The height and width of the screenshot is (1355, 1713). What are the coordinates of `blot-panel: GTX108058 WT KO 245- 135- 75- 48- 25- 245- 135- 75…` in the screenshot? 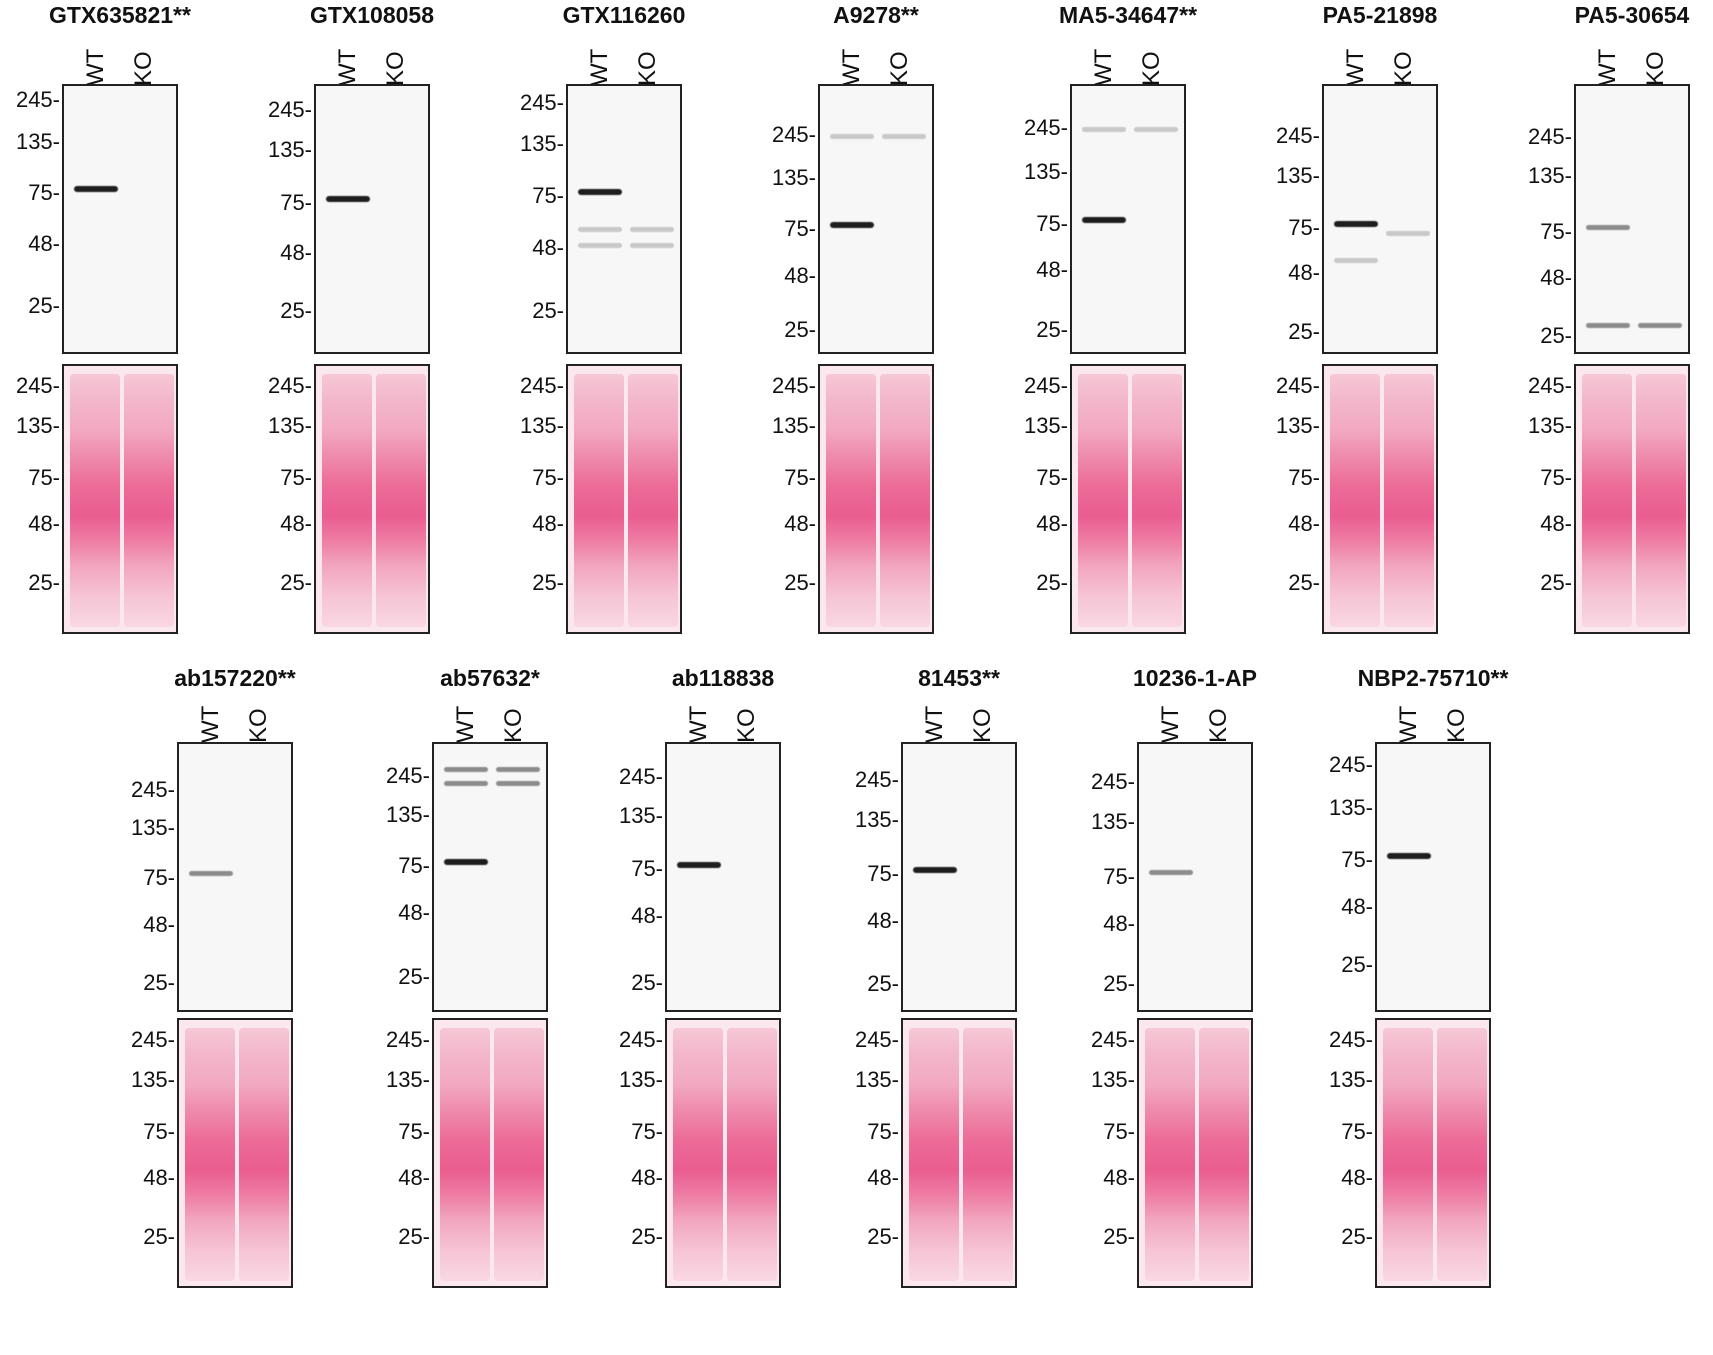 It's located at (352, 350).